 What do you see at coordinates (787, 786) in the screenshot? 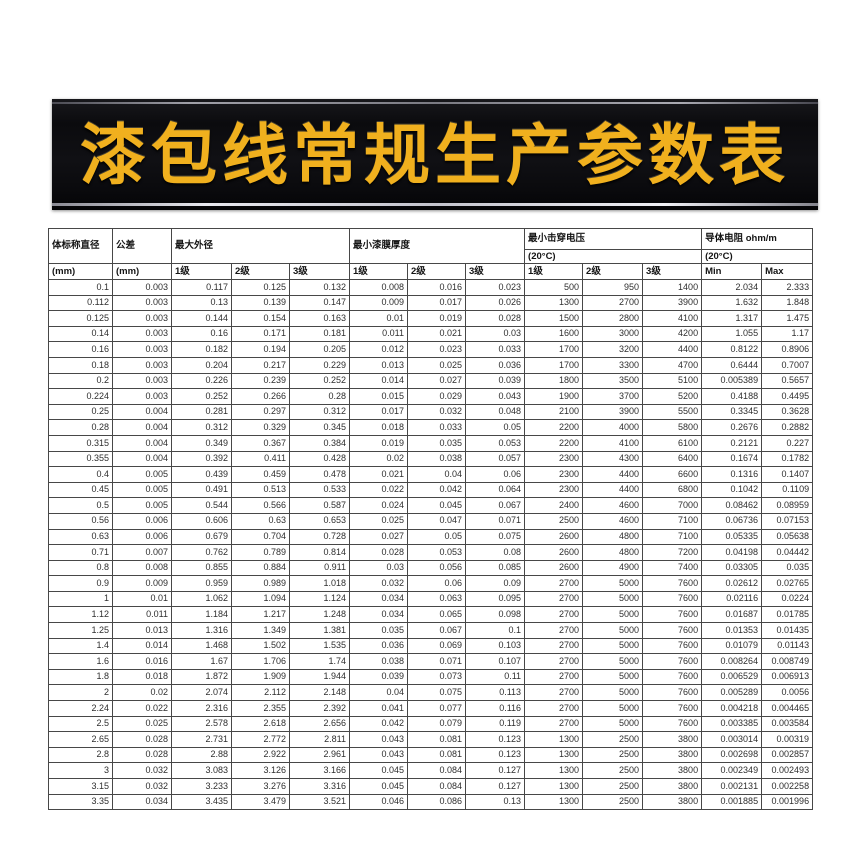
I see `table-cell: 0.002258` at bounding box center [787, 786].